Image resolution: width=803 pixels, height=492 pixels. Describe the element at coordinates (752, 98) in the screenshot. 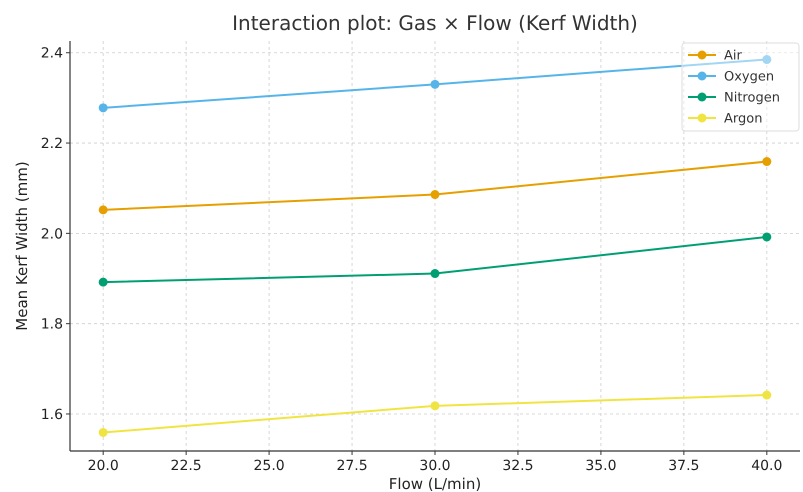

I see `legend-label: Nitrogen` at that location.